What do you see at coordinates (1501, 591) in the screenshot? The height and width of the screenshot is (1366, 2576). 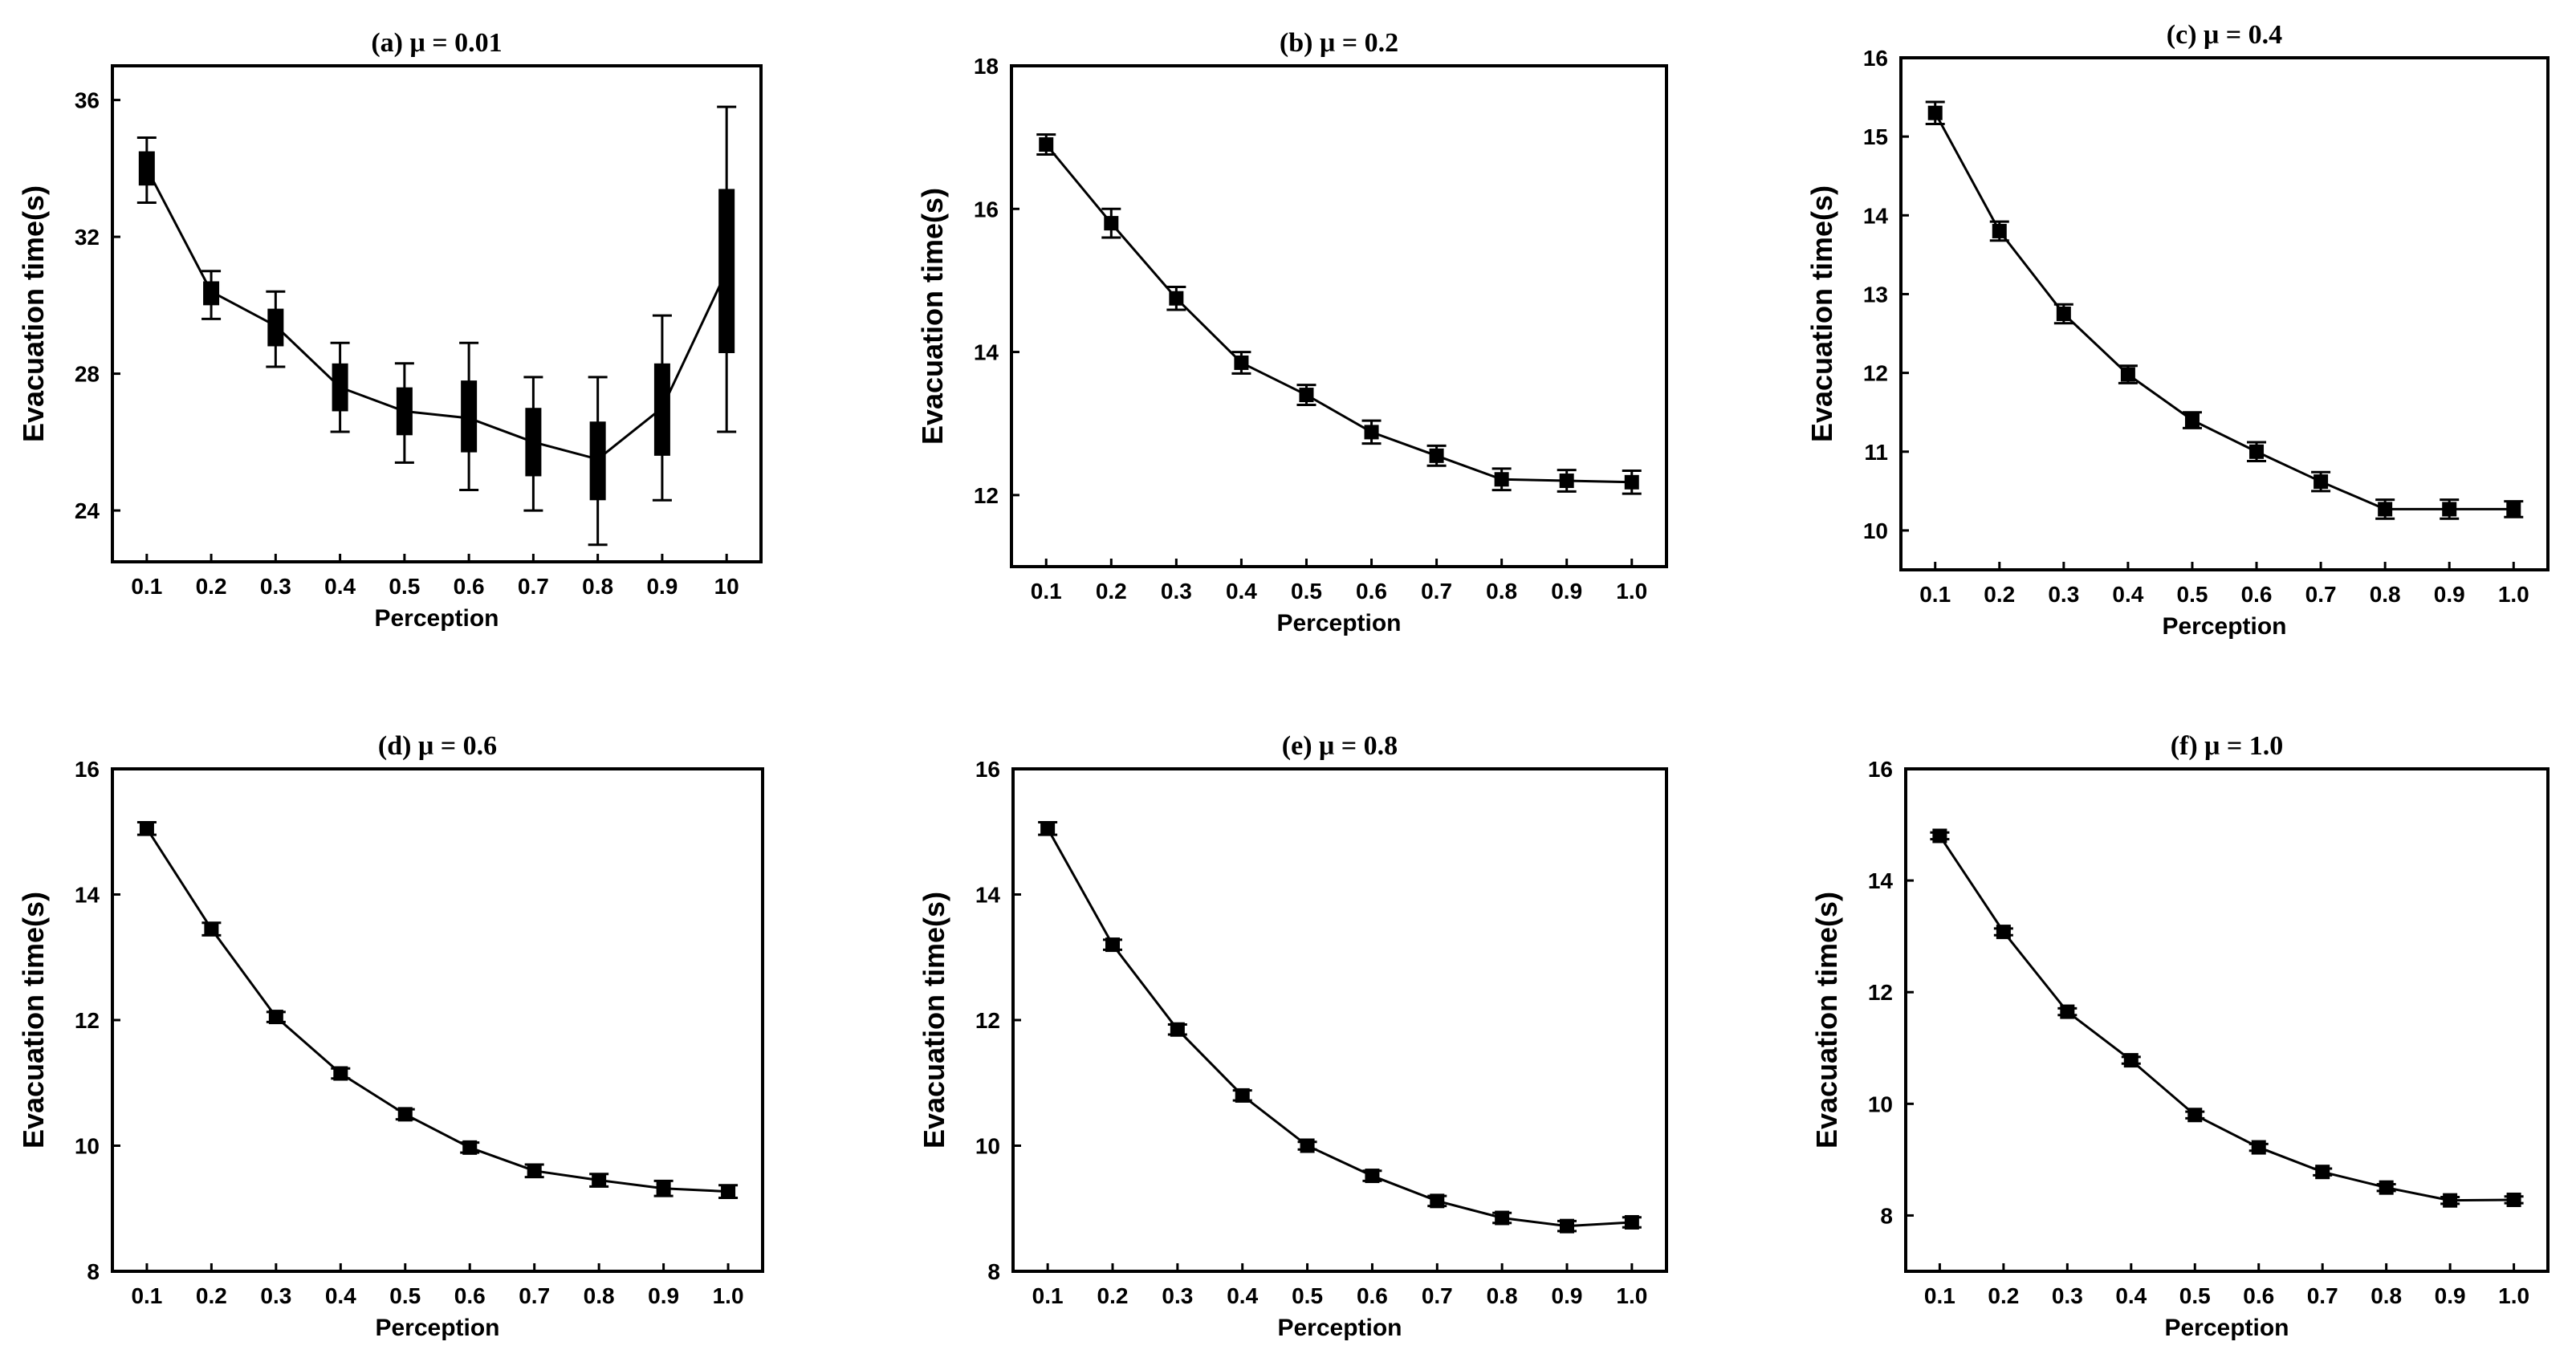 I see `panel-1-xtick-label-7: 0.8` at bounding box center [1501, 591].